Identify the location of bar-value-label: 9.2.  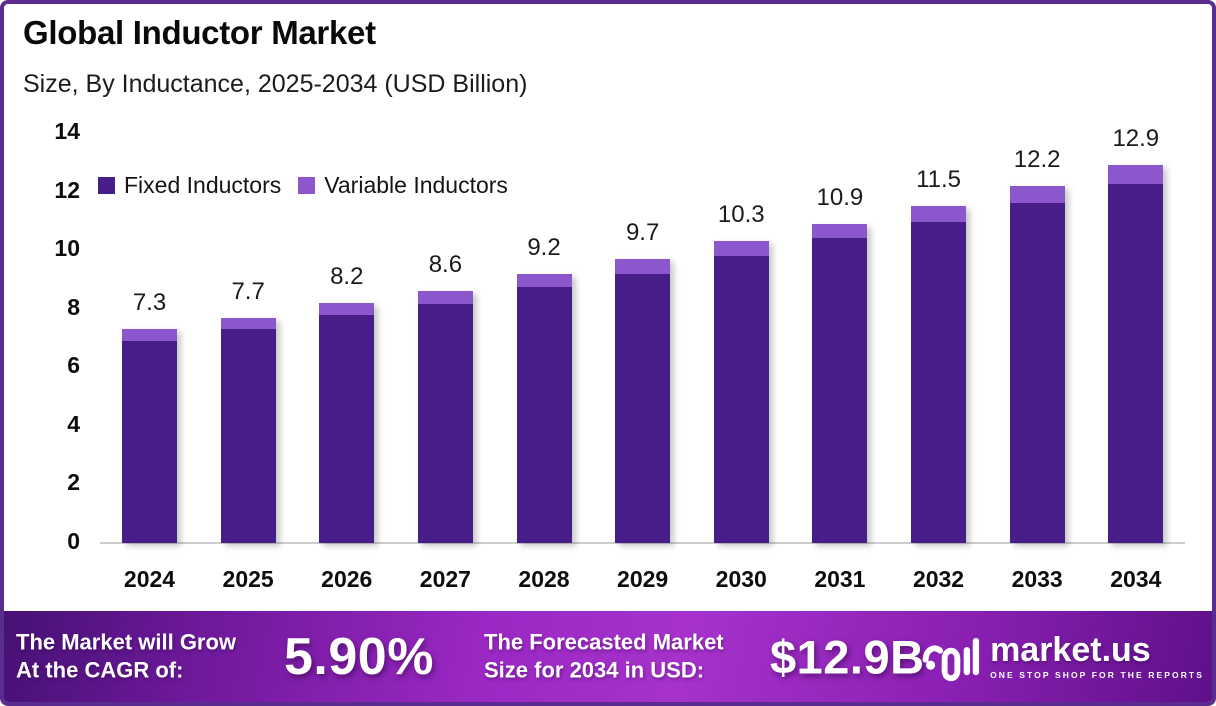
(544, 247).